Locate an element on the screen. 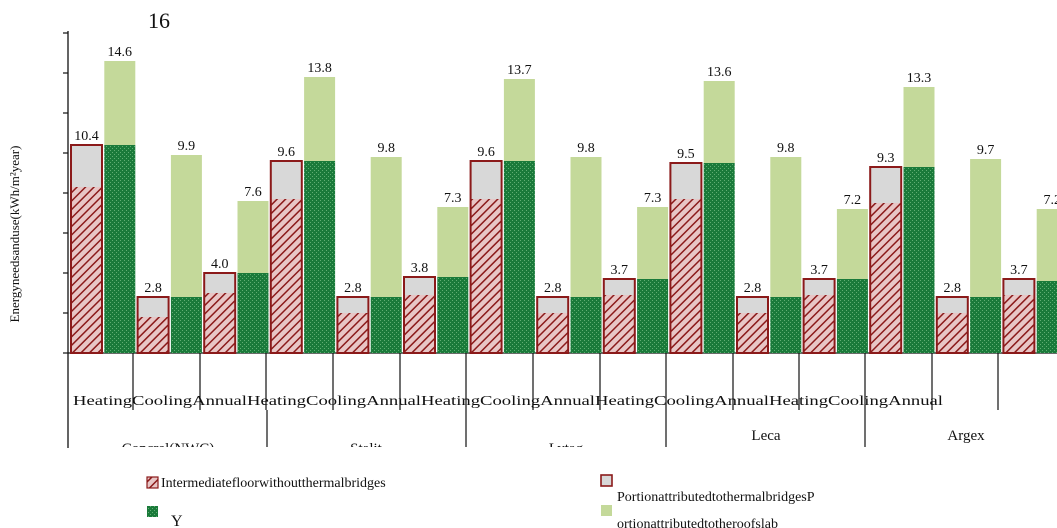 The width and height of the screenshot is (1057, 528). bar-value-label-0: 10.4 is located at coordinates (86, 136).